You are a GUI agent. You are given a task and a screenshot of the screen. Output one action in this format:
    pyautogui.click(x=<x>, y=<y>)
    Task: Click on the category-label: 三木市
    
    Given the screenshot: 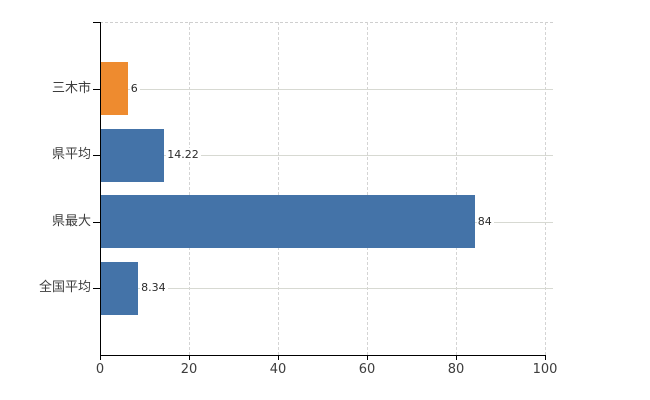 What is the action you would take?
    pyautogui.click(x=71, y=88)
    